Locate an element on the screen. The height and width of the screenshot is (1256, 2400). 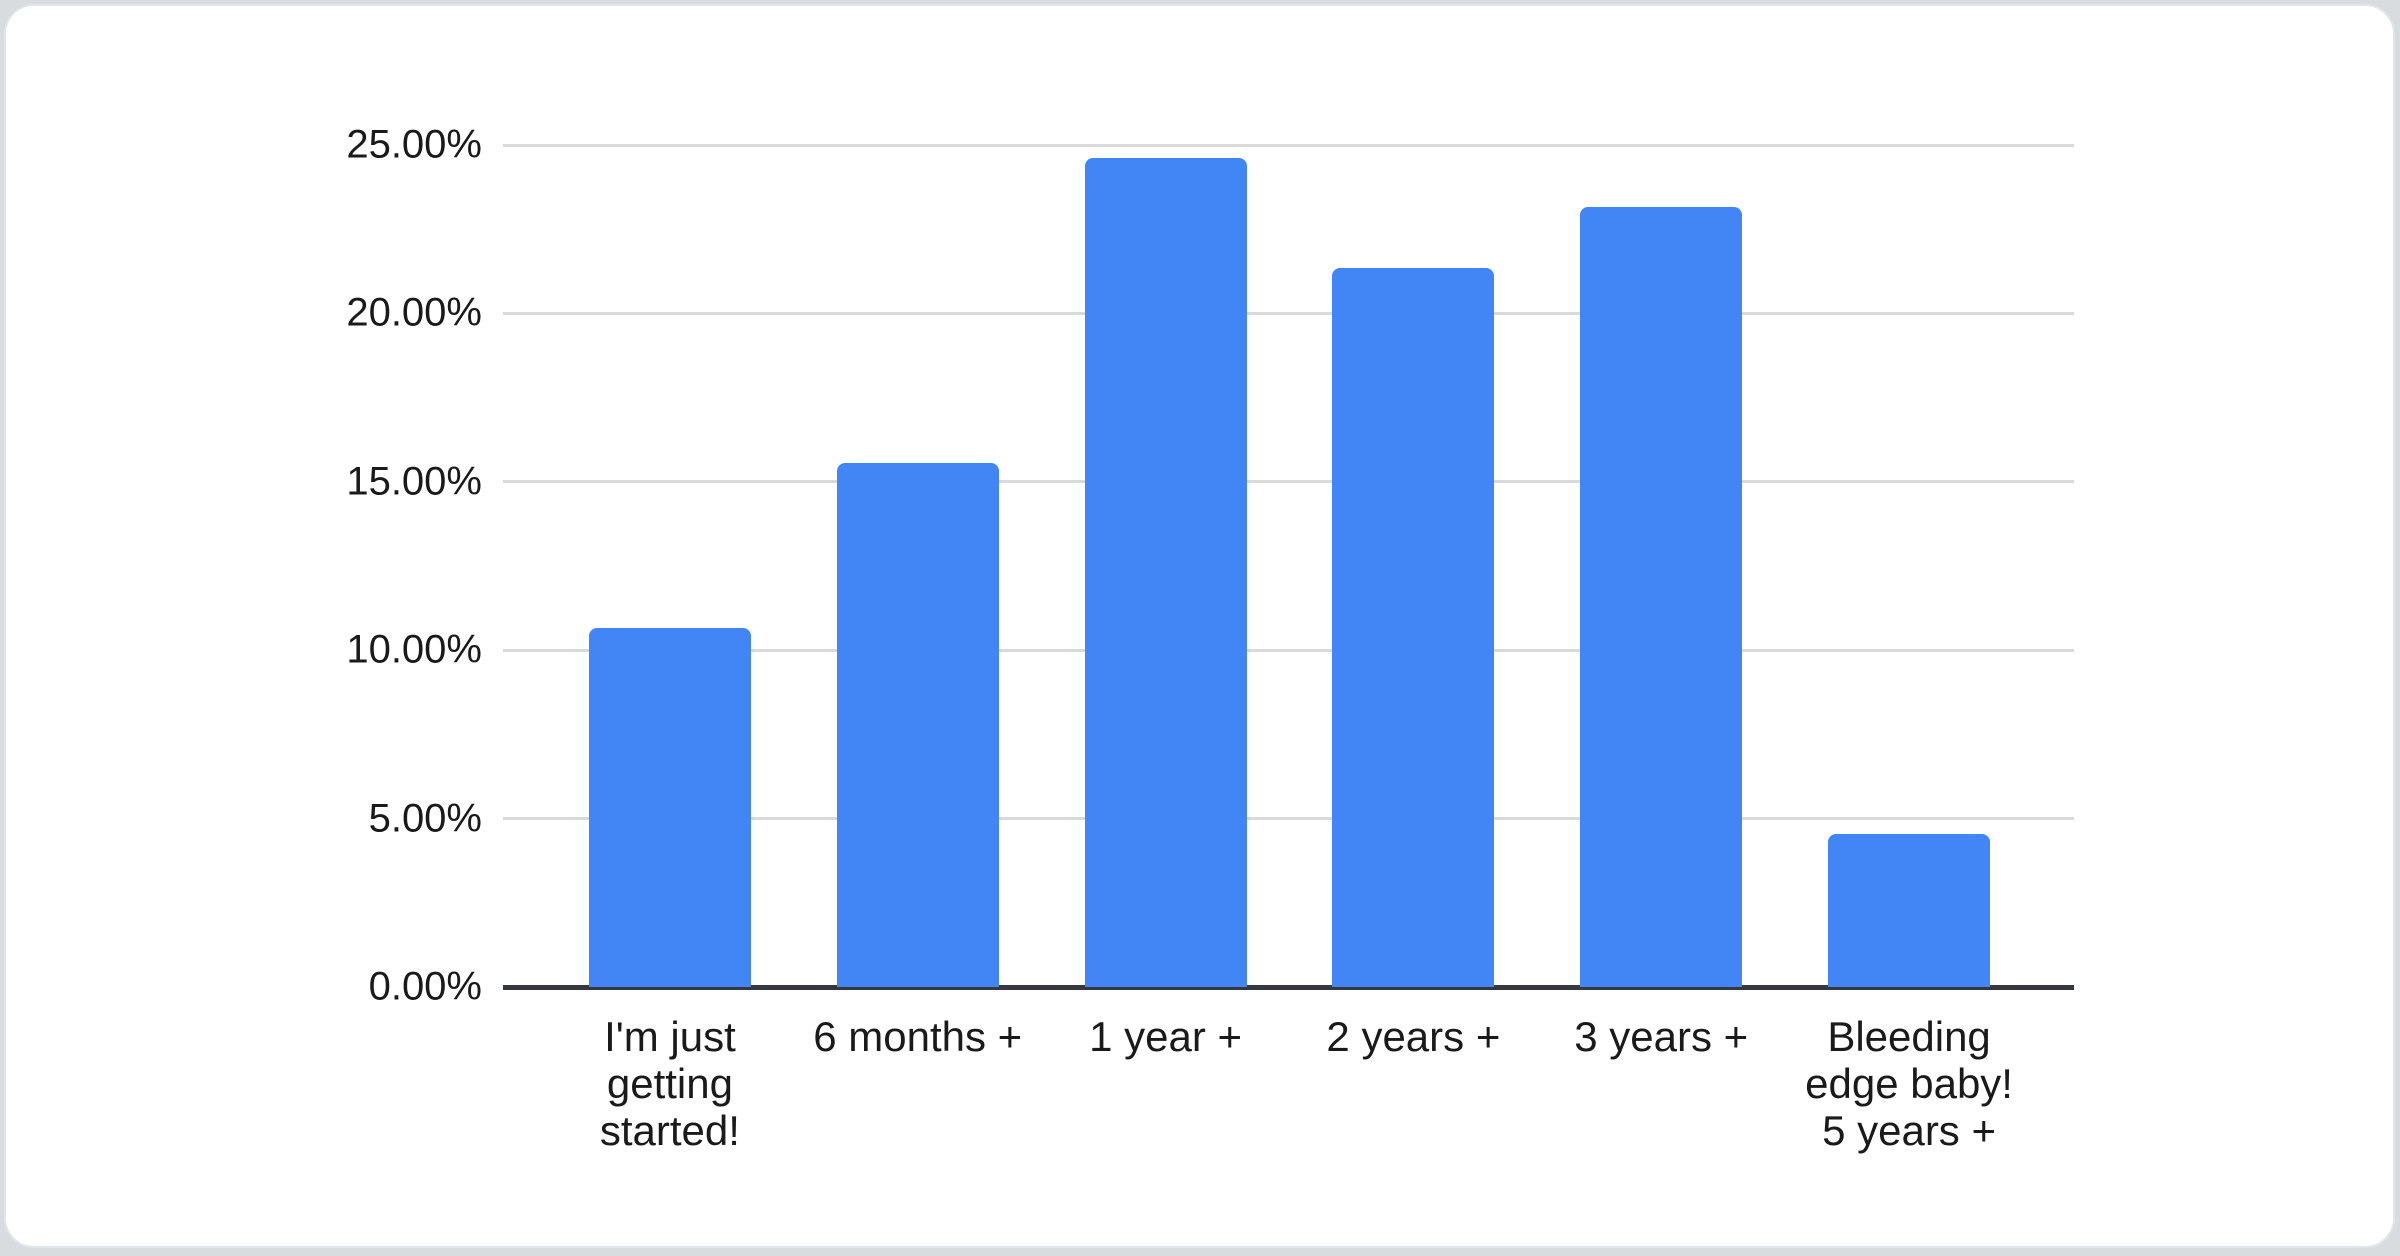
x-category-label-line: 5 years + is located at coordinates (1909, 1130).